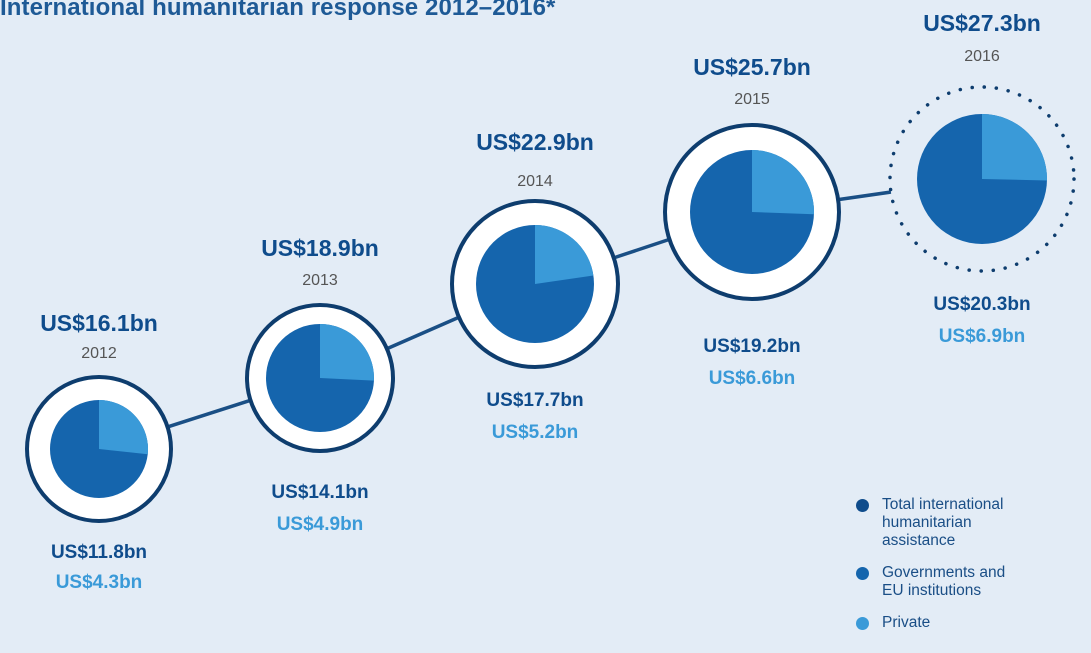 The height and width of the screenshot is (653, 1091). Describe the element at coordinates (641, 248) in the screenshot. I see `connector-line-2014-2015` at that location.